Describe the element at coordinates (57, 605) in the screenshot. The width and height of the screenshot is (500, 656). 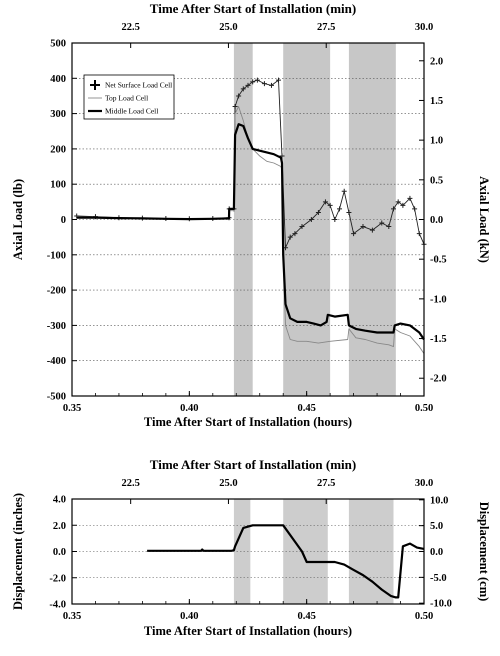
I see `y-tick-label: -4.0` at that location.